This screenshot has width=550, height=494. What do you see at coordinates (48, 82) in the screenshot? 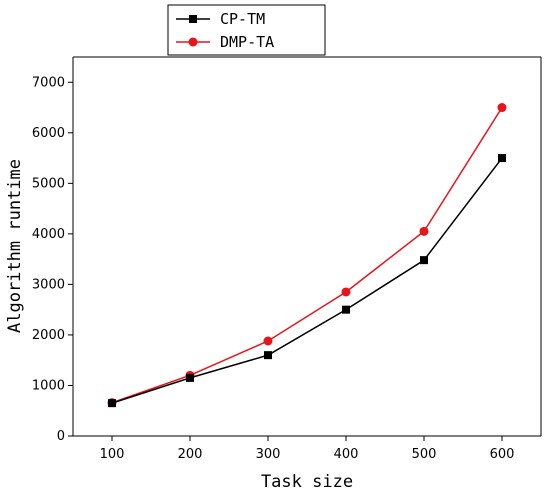
I see `y-tick-label: 7000` at bounding box center [48, 82].